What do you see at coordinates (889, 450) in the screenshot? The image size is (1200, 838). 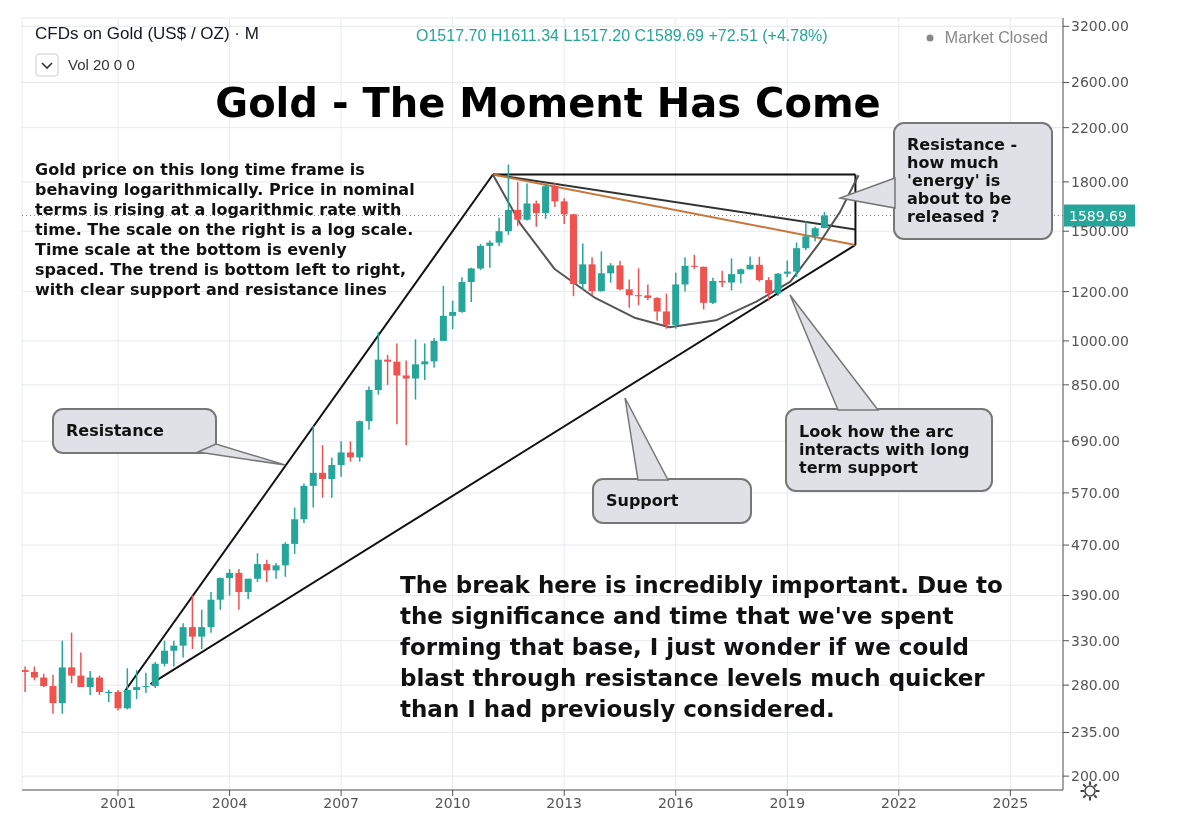 I see `annotation: Look how the arc interacts with long term support` at bounding box center [889, 450].